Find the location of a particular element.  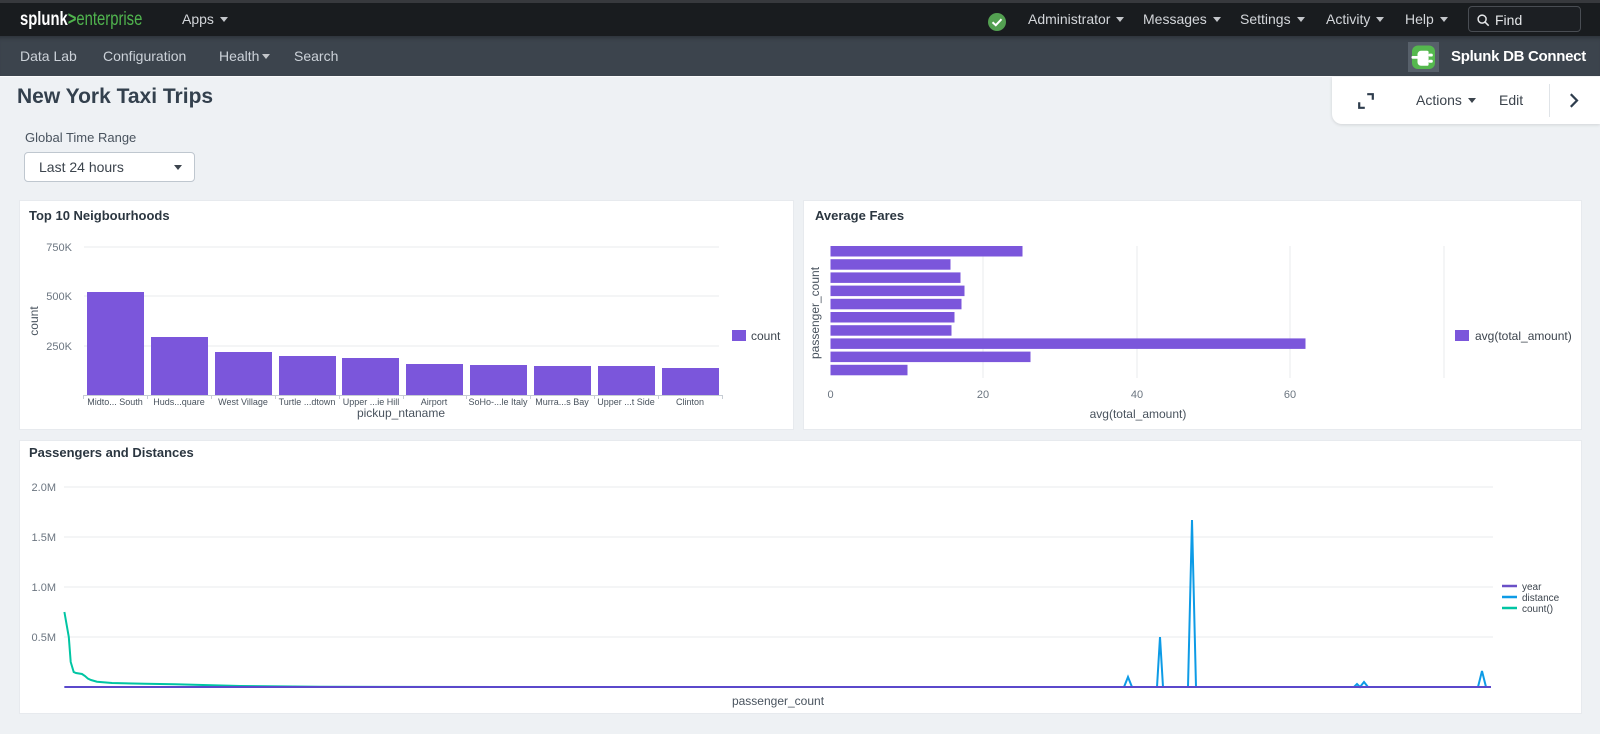

svg-text: 500K is located at coordinates (59, 297).